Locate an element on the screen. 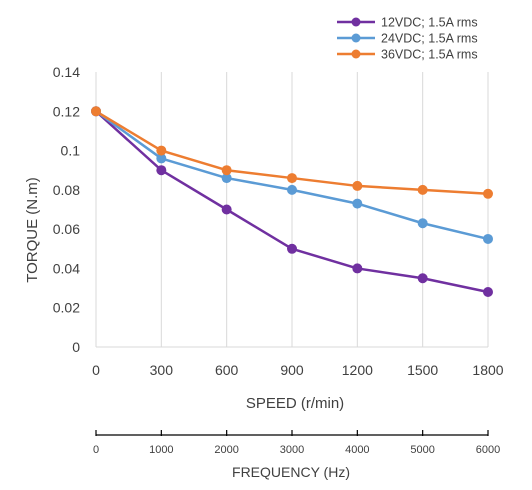  x-tick-label: 1200 is located at coordinates (357, 370).